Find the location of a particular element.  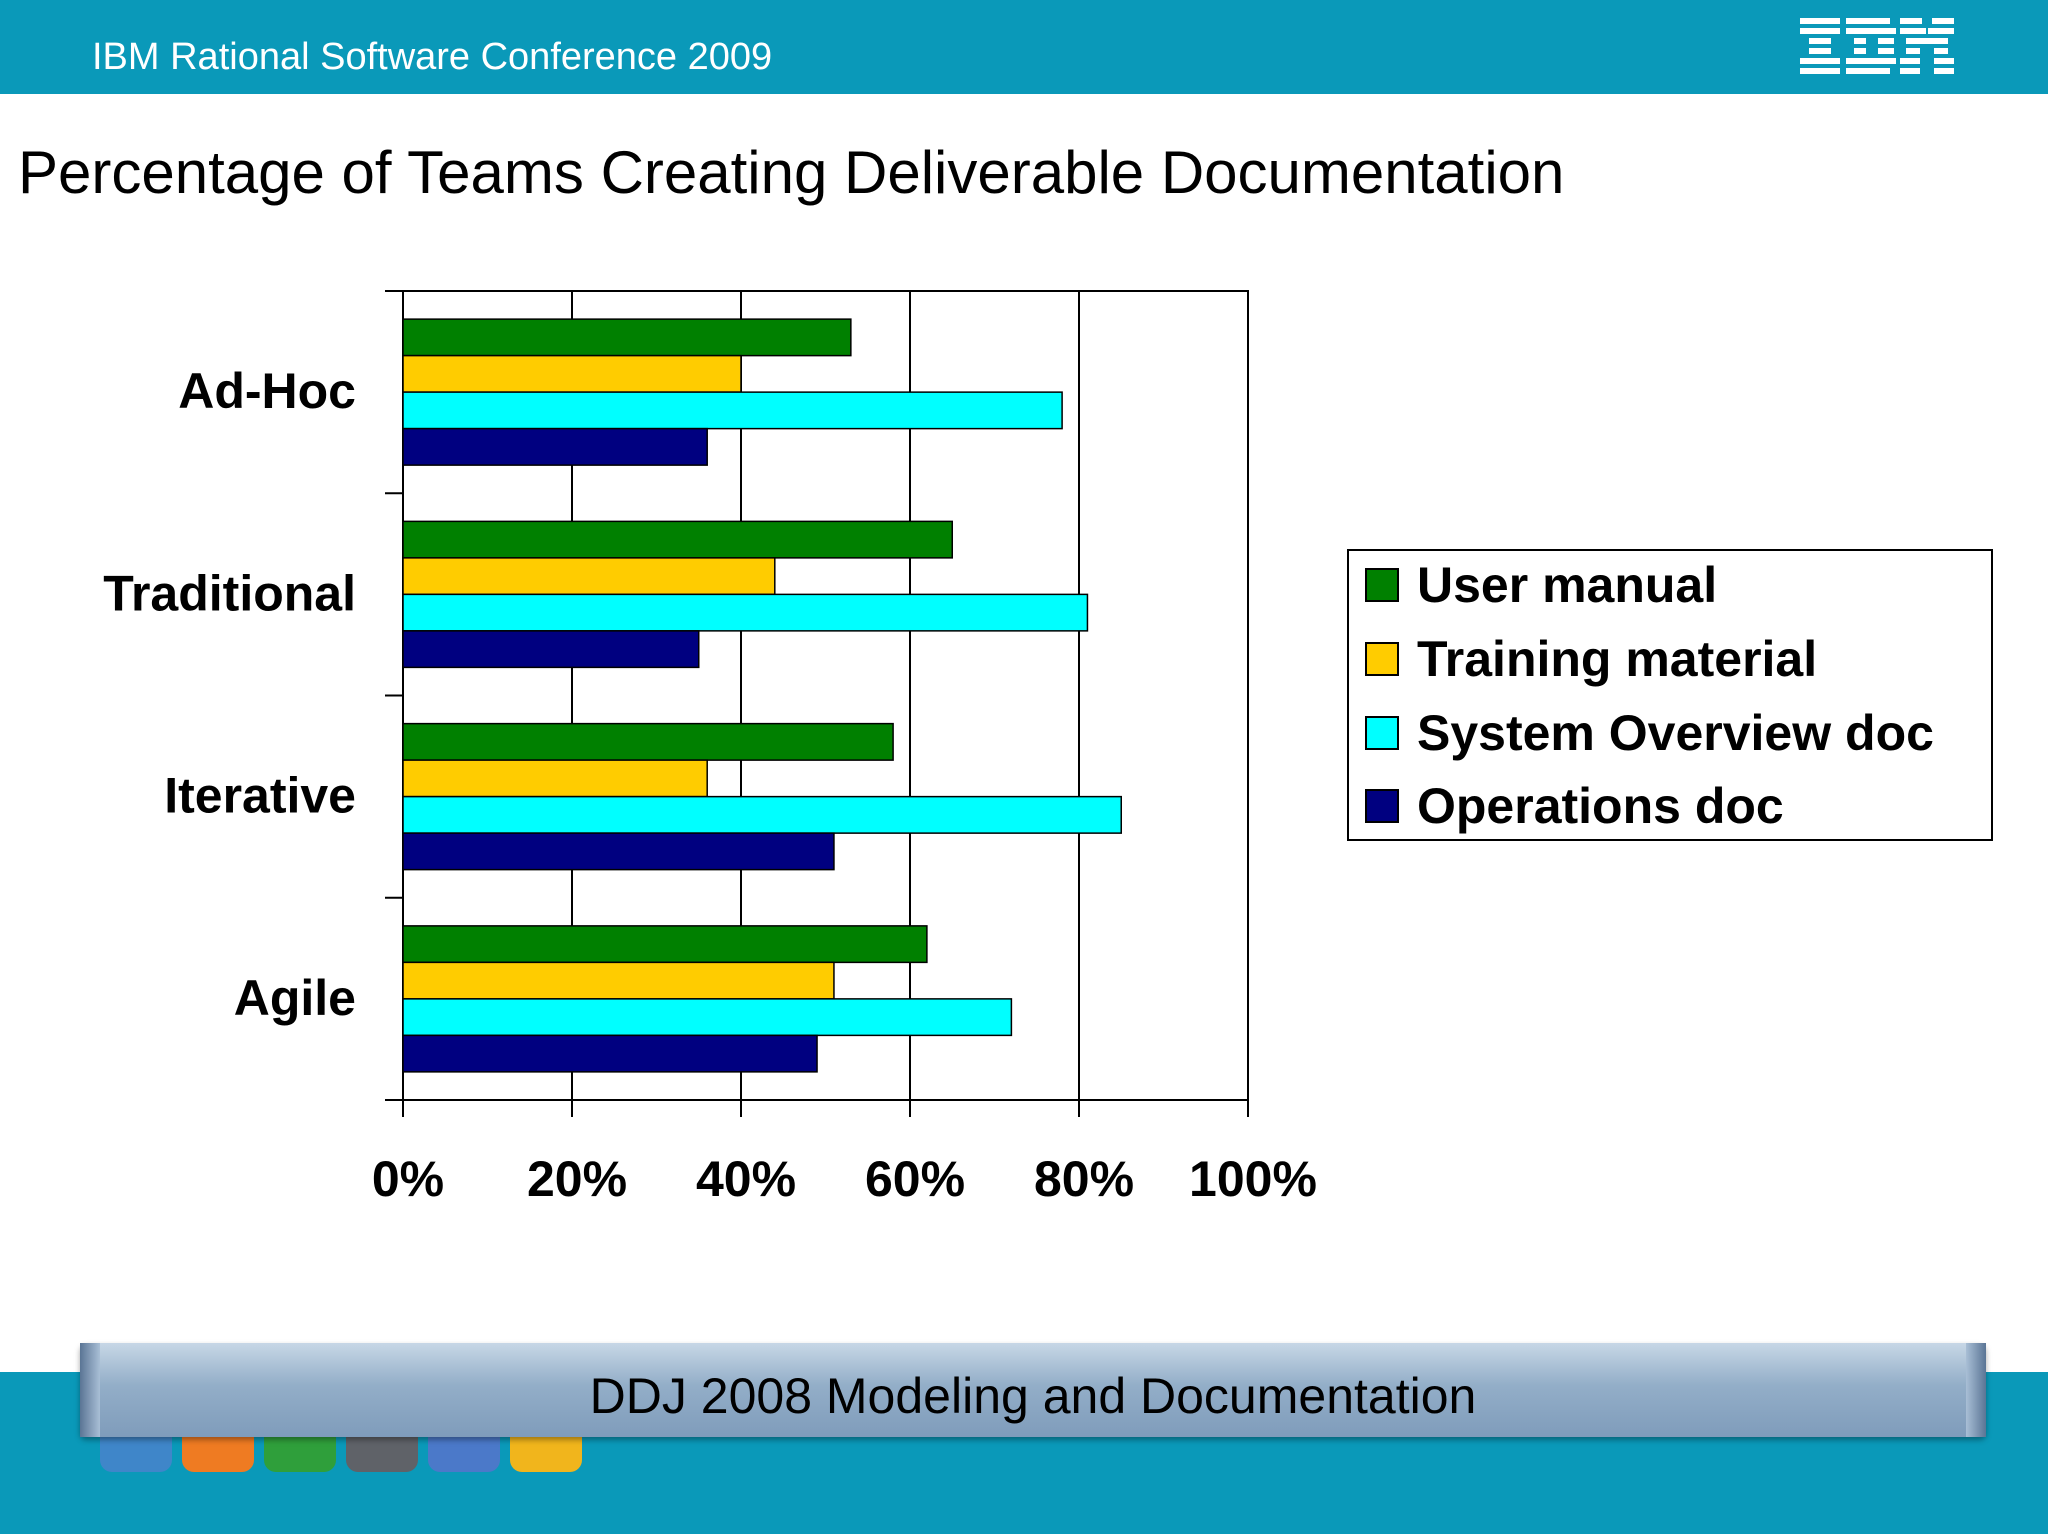

legend-item-training-material: Training material is located at coordinates (1591, 659).